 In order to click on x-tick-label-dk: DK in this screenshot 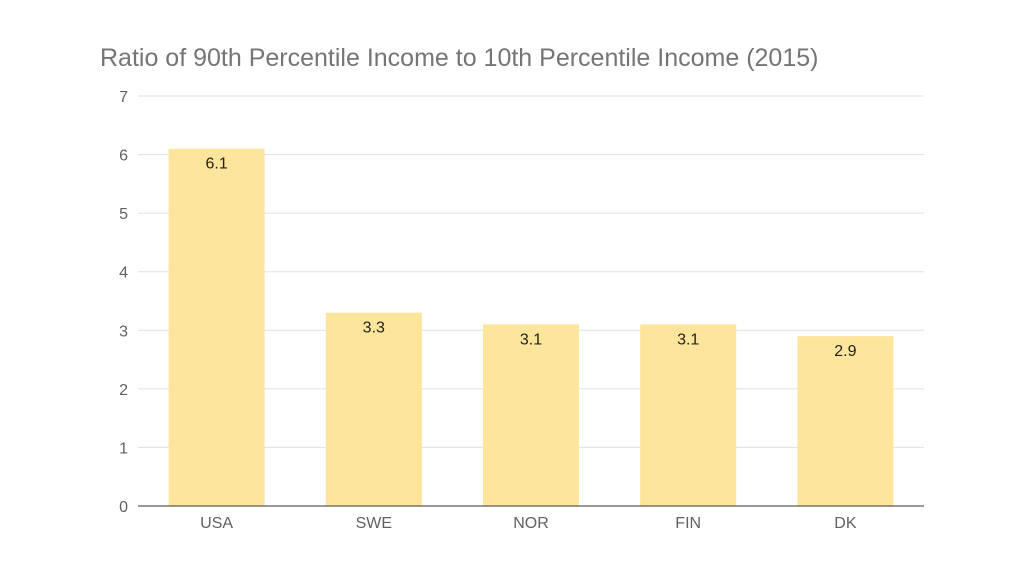, I will do `click(845, 523)`.